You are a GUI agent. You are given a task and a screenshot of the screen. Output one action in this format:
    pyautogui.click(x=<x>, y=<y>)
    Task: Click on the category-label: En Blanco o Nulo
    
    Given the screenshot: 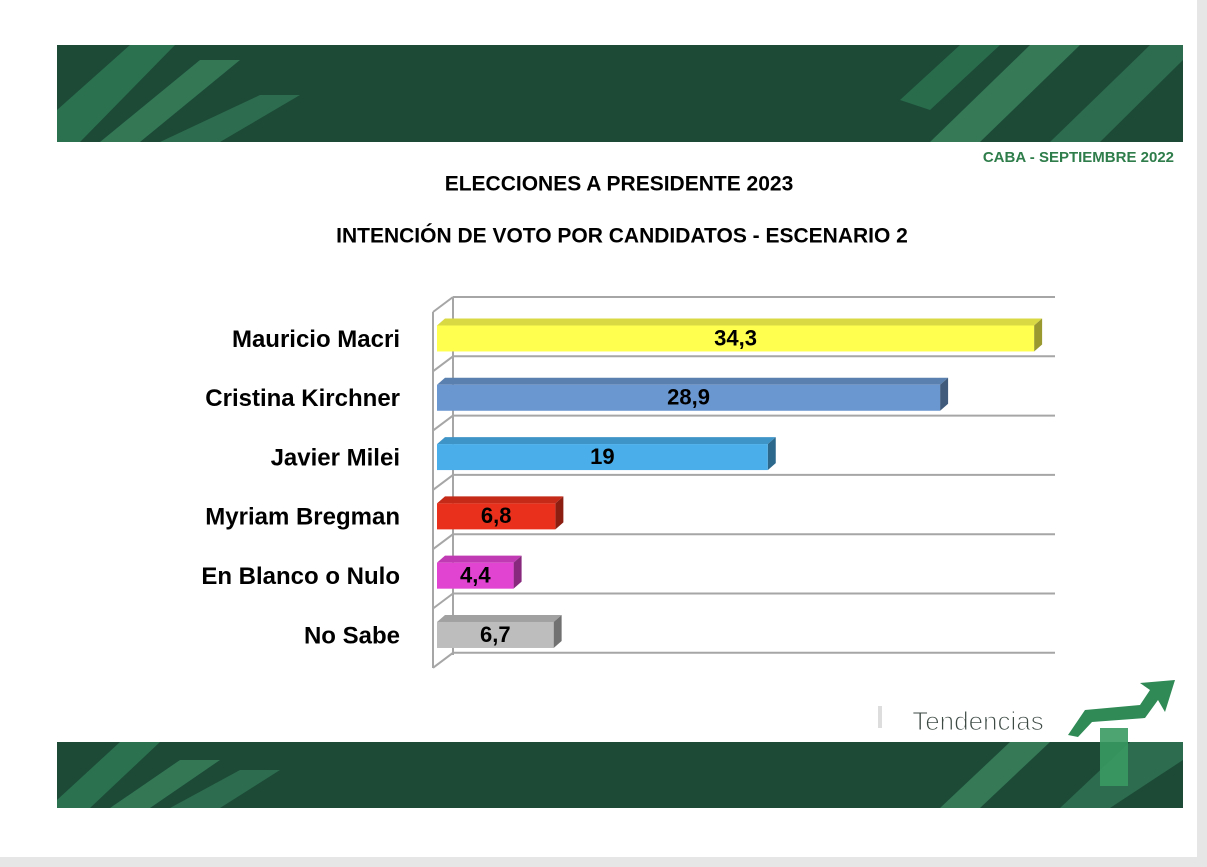 What is the action you would take?
    pyautogui.click(x=300, y=576)
    